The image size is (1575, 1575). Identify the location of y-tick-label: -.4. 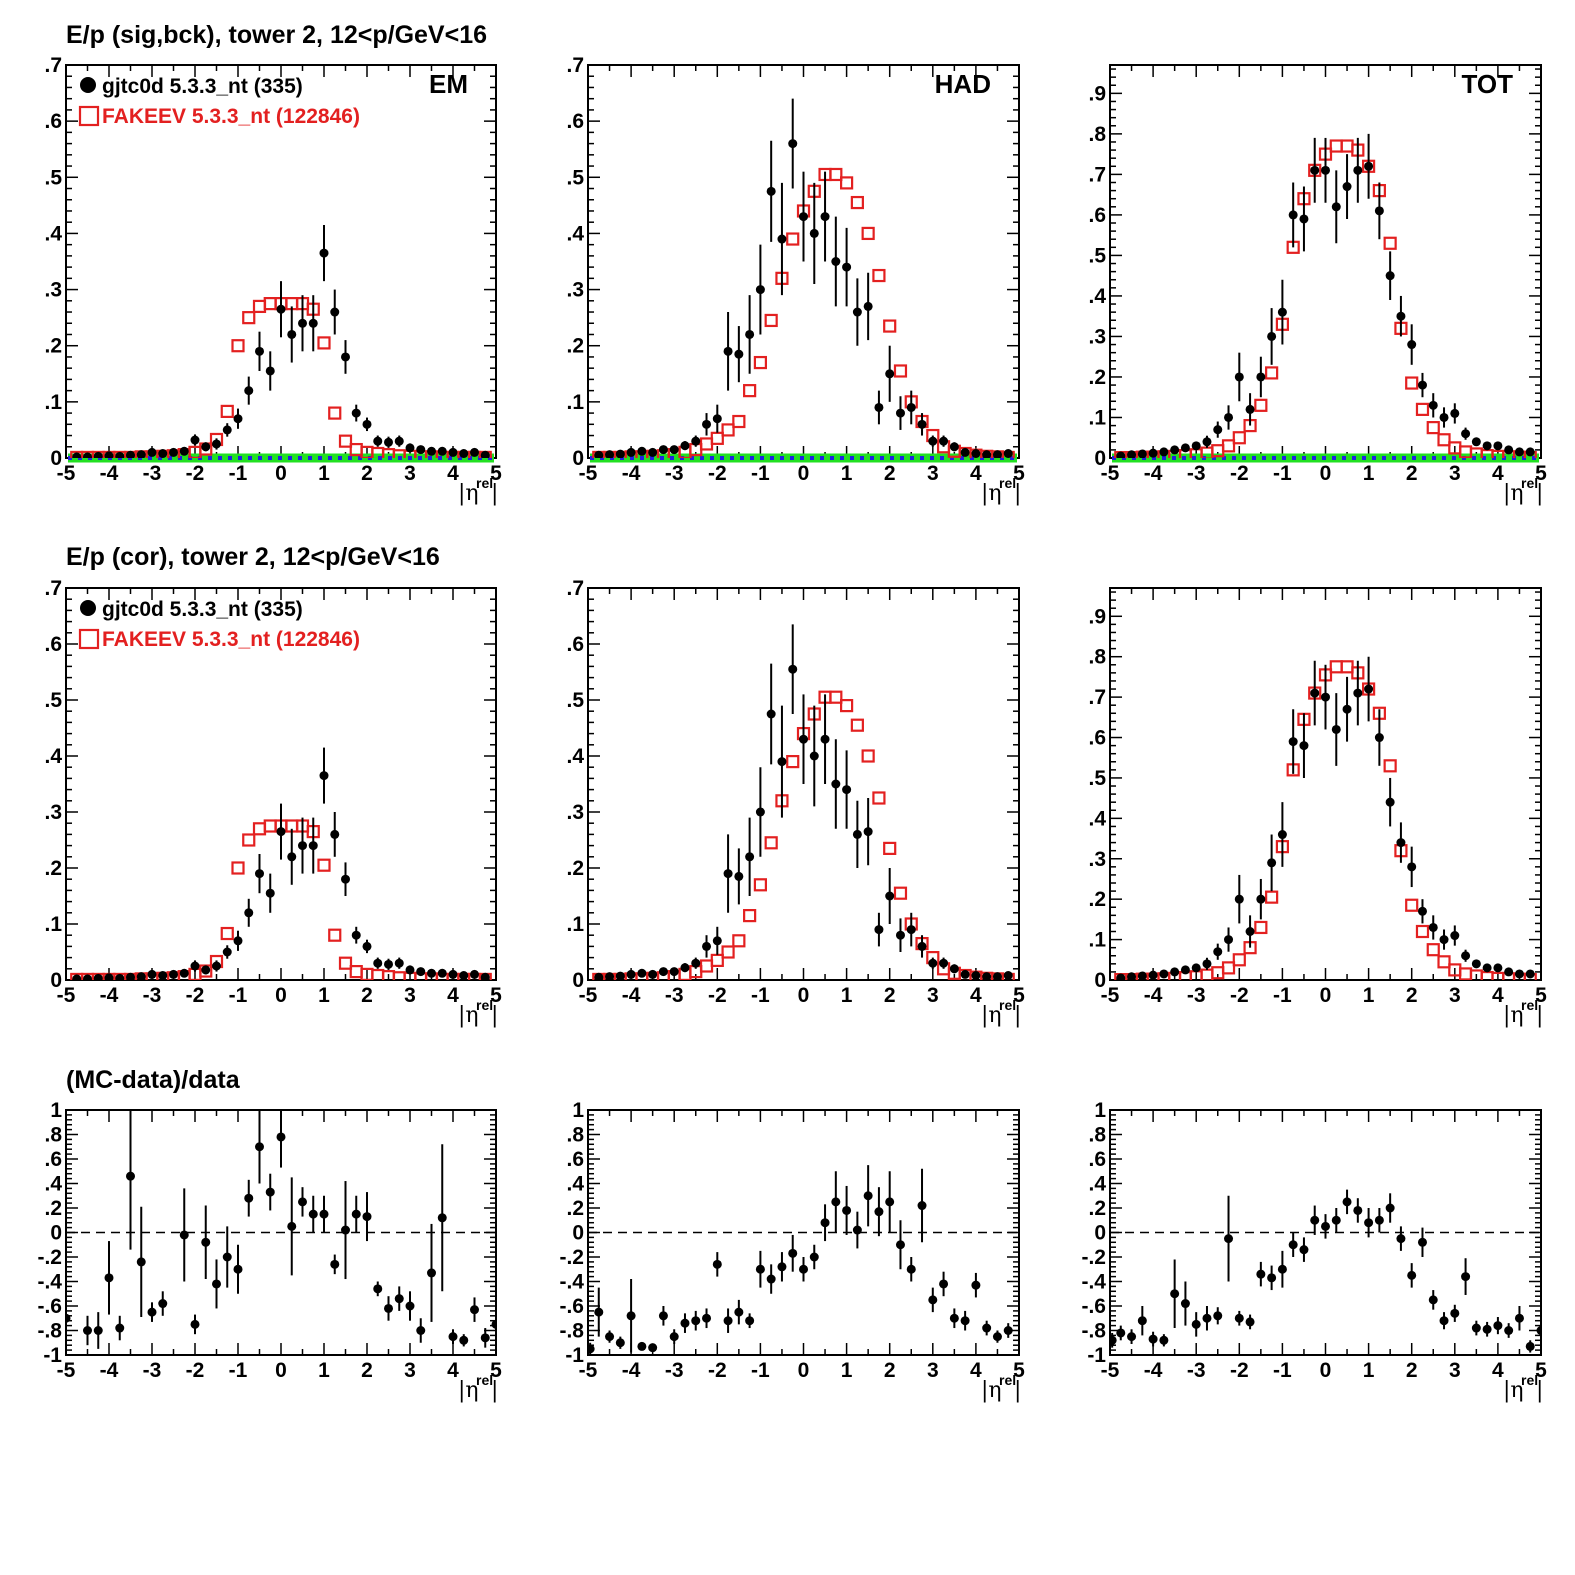
(1093, 1282).